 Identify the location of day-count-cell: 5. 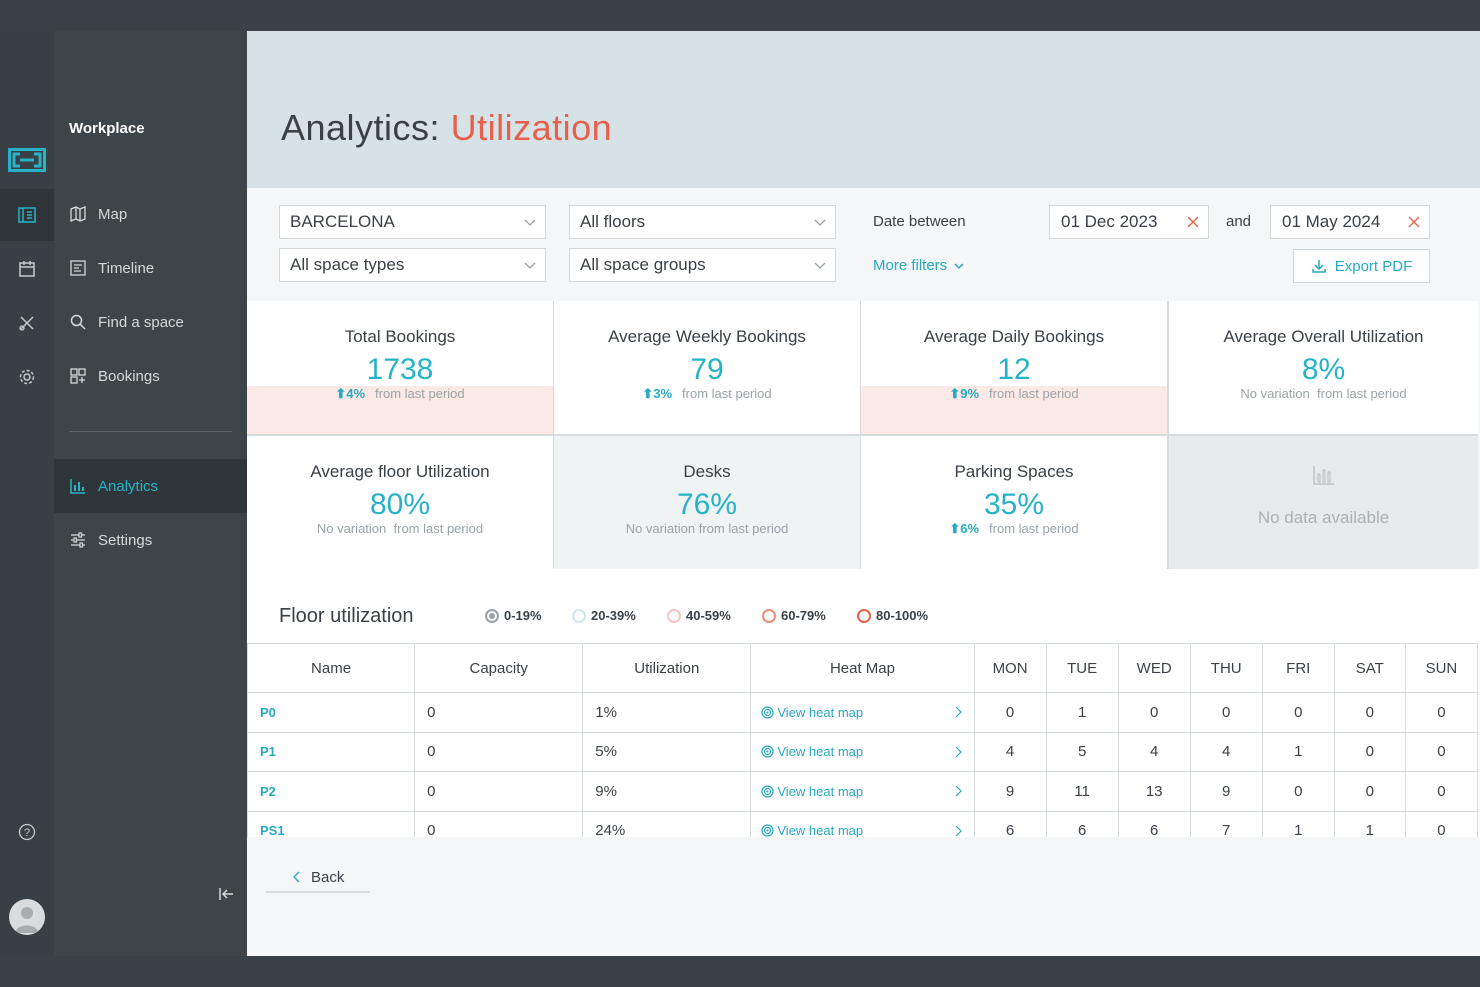
(1082, 751).